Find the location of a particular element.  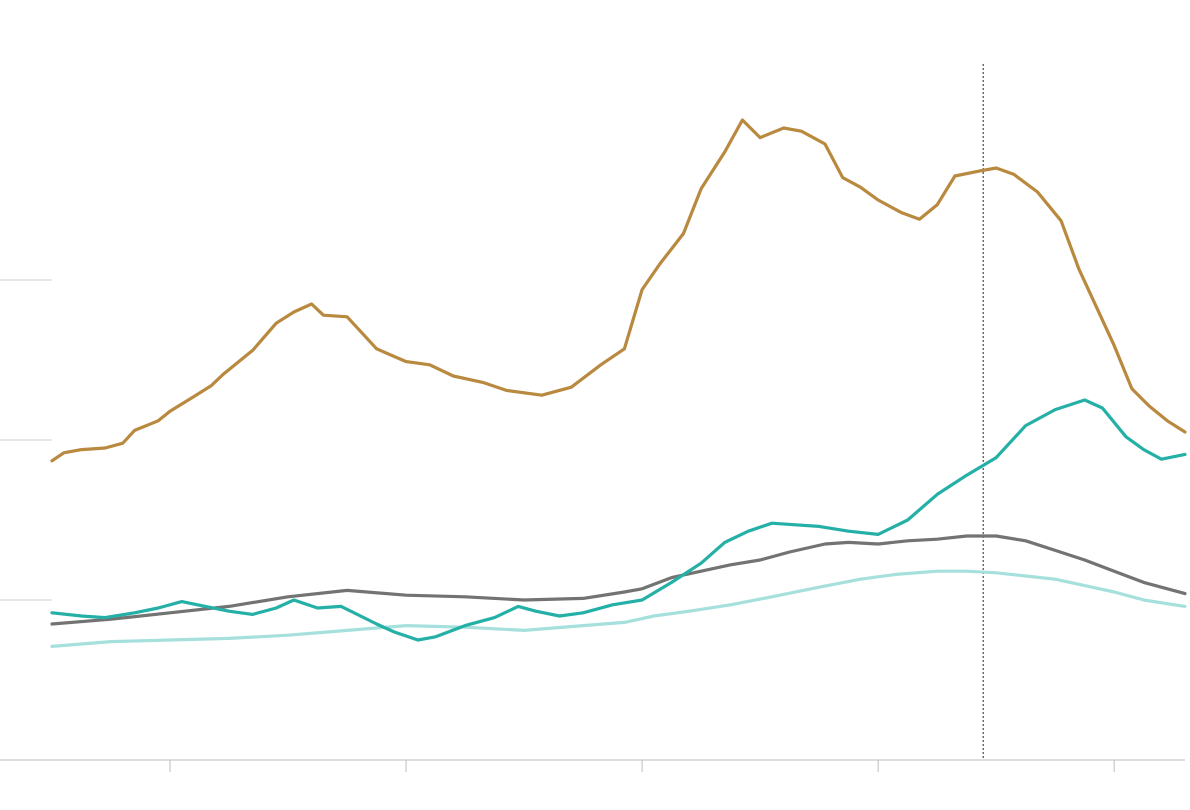

x-axis is located at coordinates (592, 765).